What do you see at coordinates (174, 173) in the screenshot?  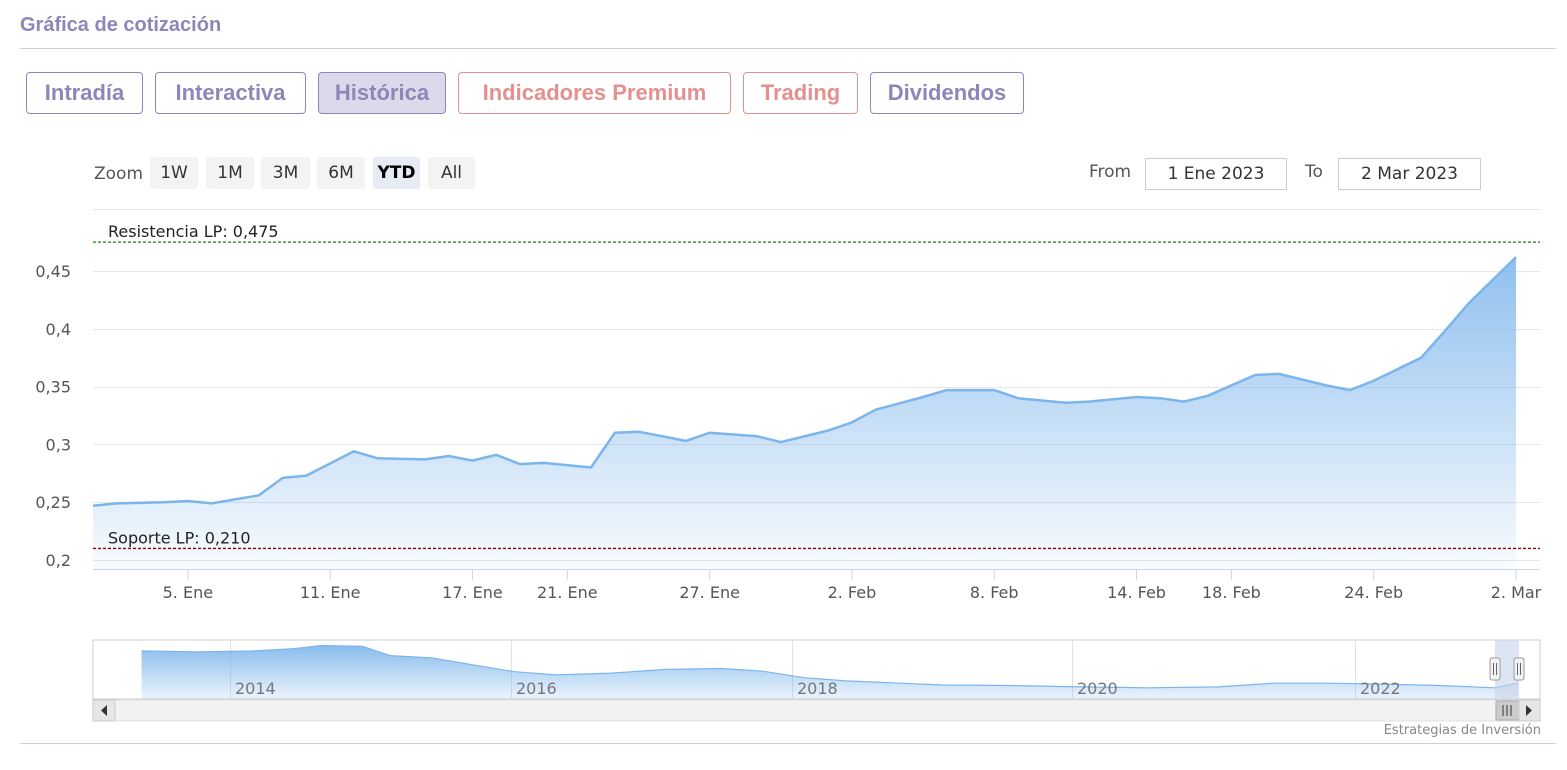 I see `zoom-button-1w: 1W` at bounding box center [174, 173].